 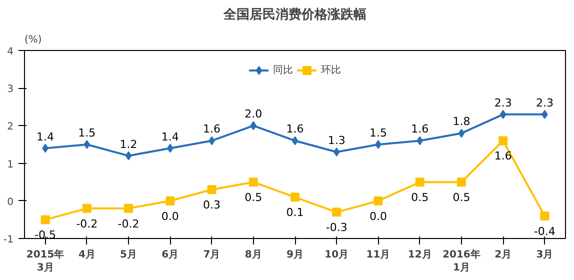 I want to click on y-tick-label: 3, so click(x=10, y=90).